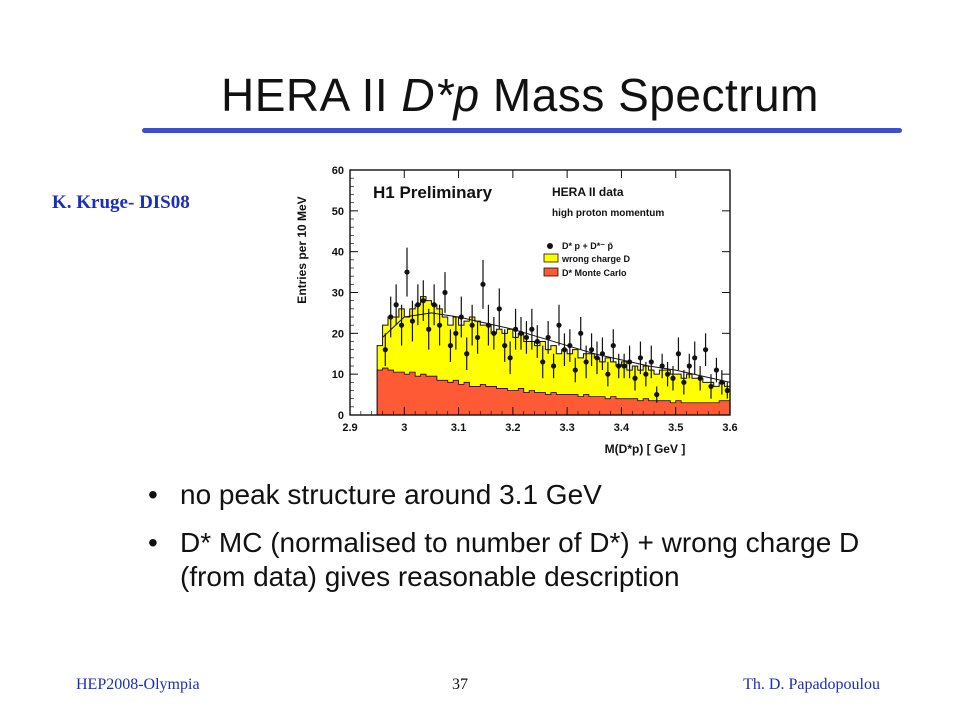 The height and width of the screenshot is (720, 960). Describe the element at coordinates (349, 428) in the screenshot. I see `x-tick-label: 2.9` at that location.